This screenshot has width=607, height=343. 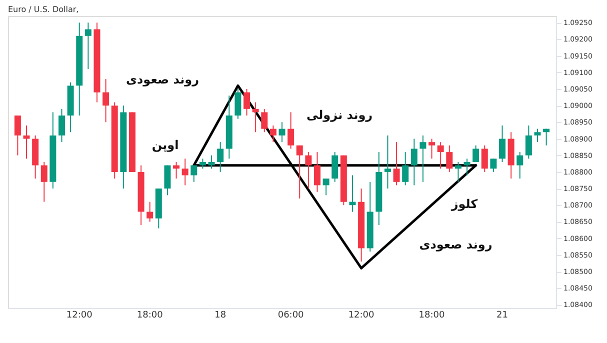 I want to click on chart-title: Euro / U.S. Dollar,, so click(x=43, y=9).